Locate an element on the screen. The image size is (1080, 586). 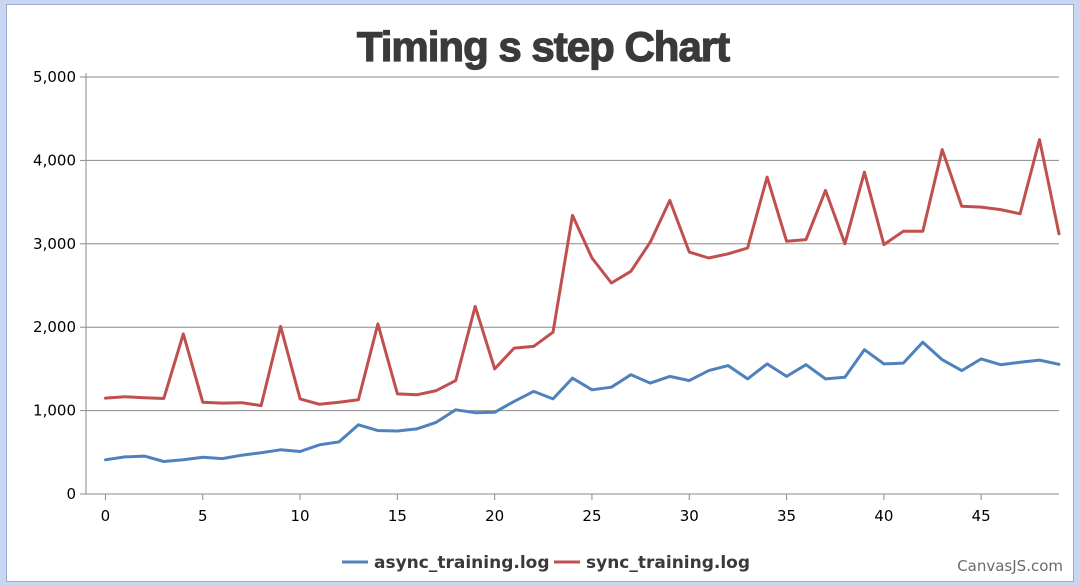
chart-title: Timing s step Chart is located at coordinates (543, 46).